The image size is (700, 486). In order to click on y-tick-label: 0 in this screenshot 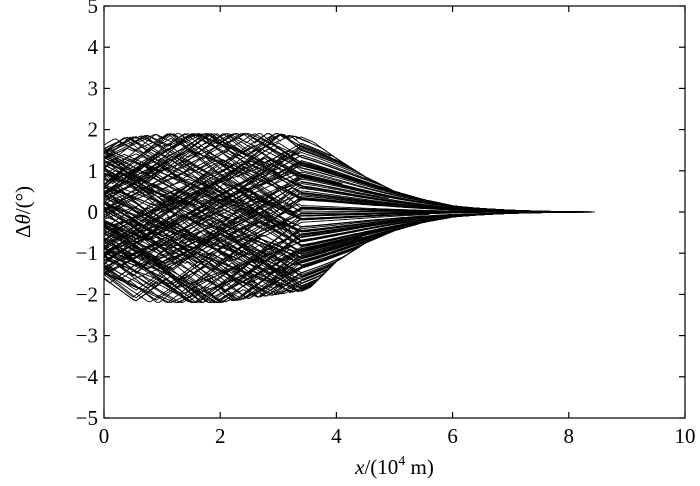, I will do `click(93, 212)`.